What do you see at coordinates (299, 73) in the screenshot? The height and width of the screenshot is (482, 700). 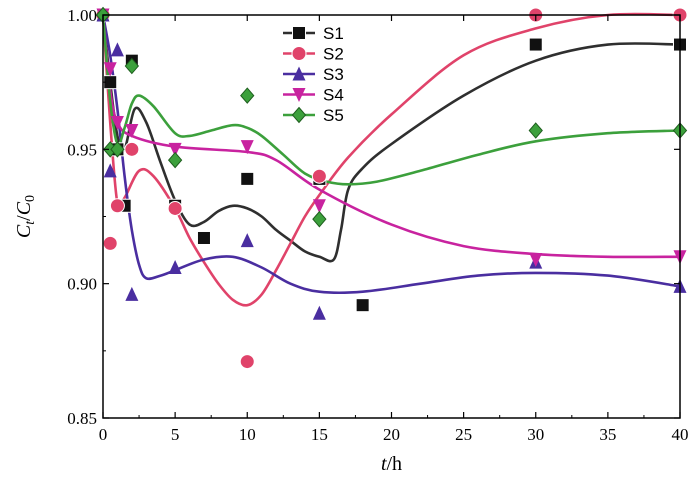 I see `legend-marker-s3` at bounding box center [299, 73].